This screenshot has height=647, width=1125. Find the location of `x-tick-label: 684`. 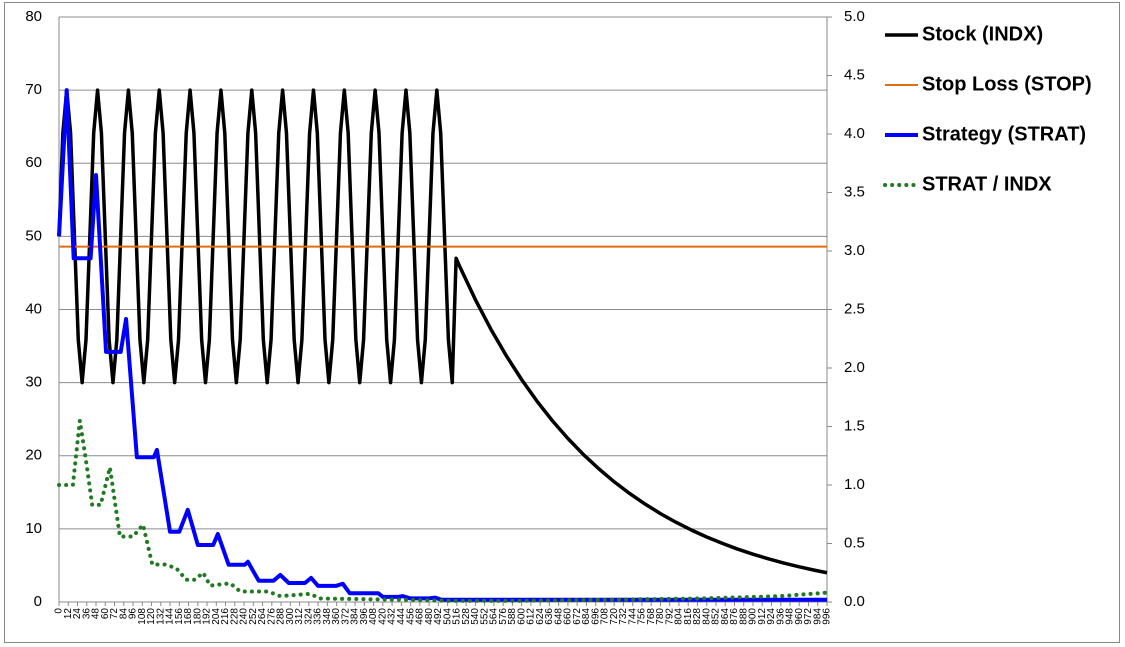

x-tick-label: 684 is located at coordinates (586, 616).